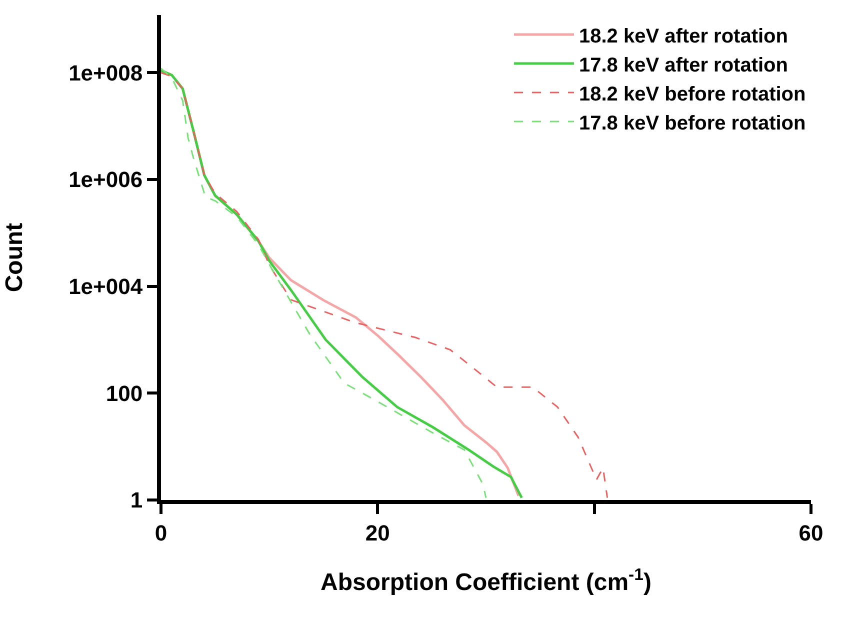 The height and width of the screenshot is (617, 841). I want to click on legend-label: 18.2 keV before rotation, so click(692, 94).